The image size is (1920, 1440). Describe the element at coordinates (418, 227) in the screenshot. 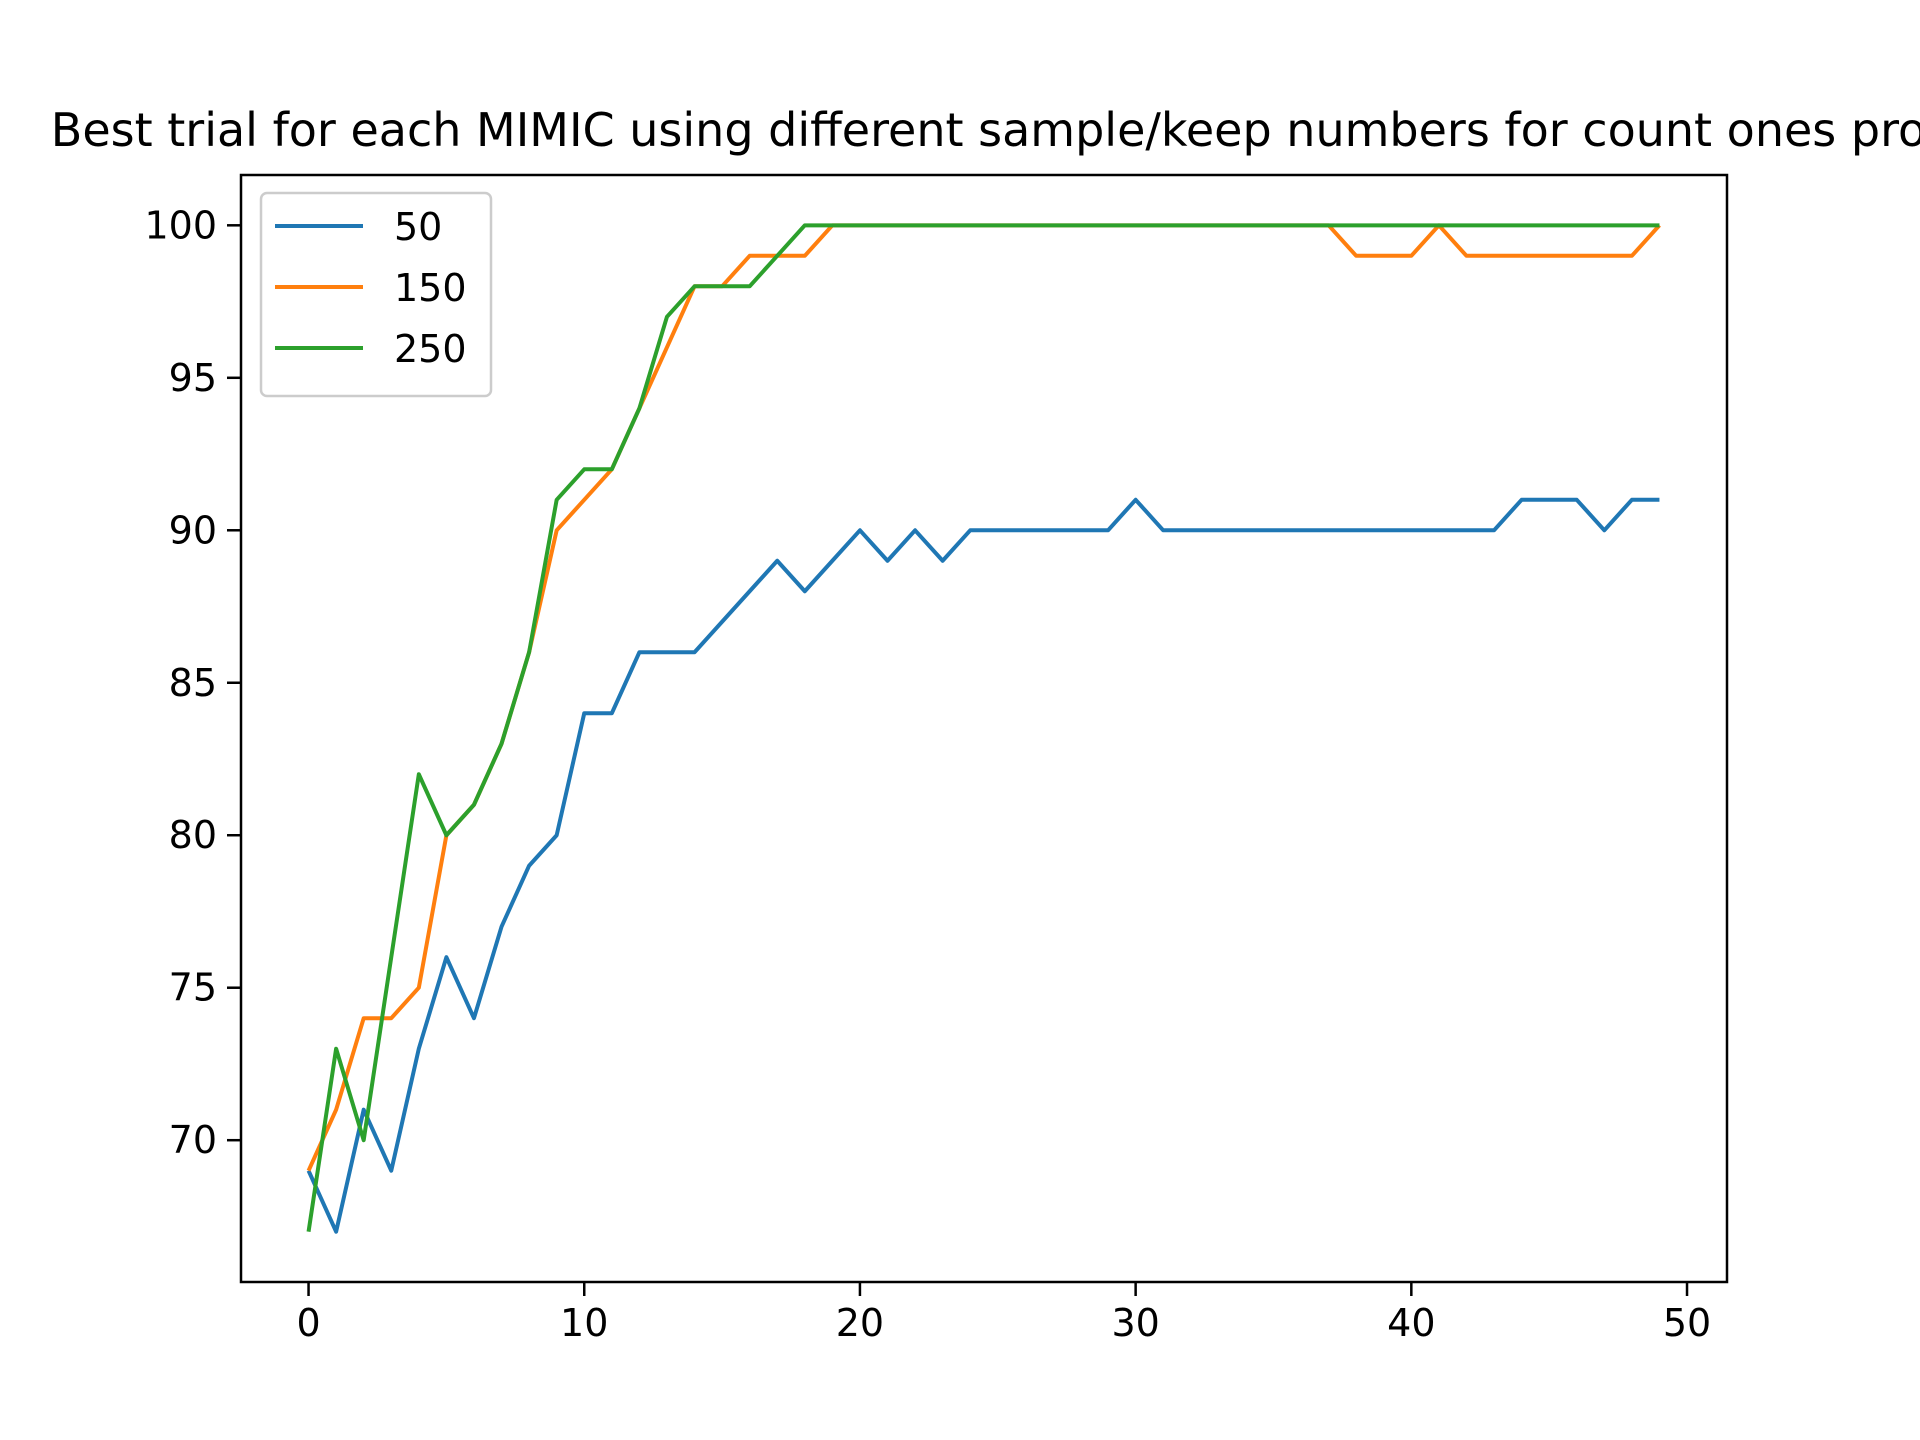

I see `legend-label-50: 50` at that location.